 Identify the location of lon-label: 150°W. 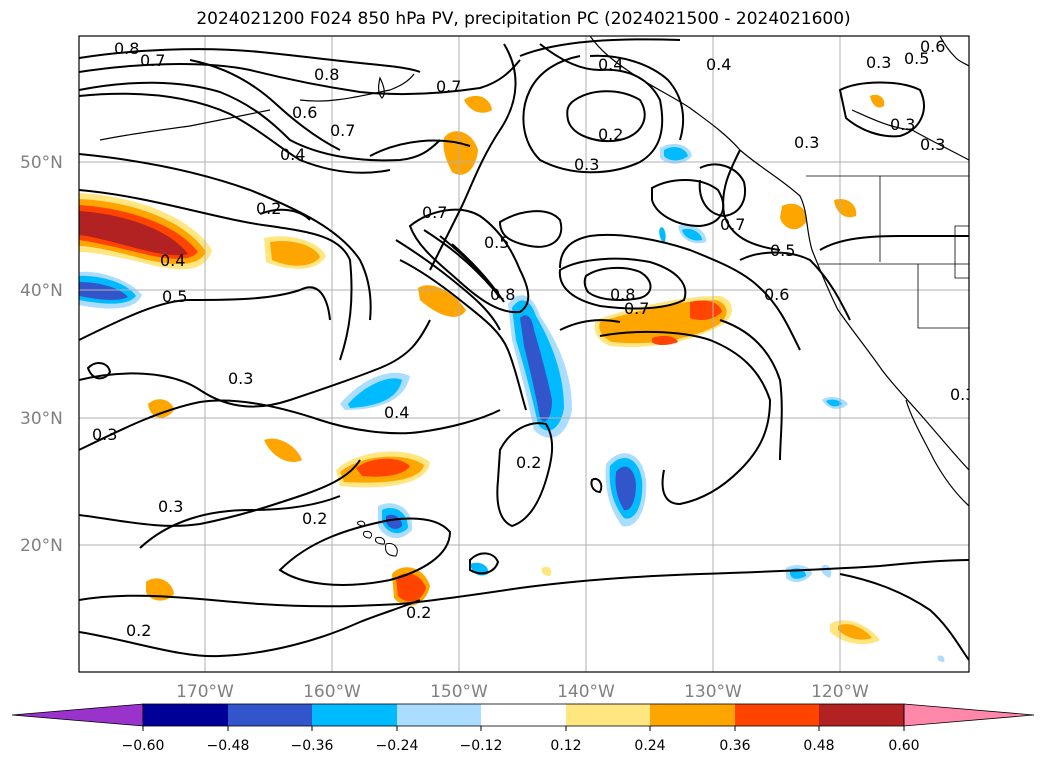
(459, 692).